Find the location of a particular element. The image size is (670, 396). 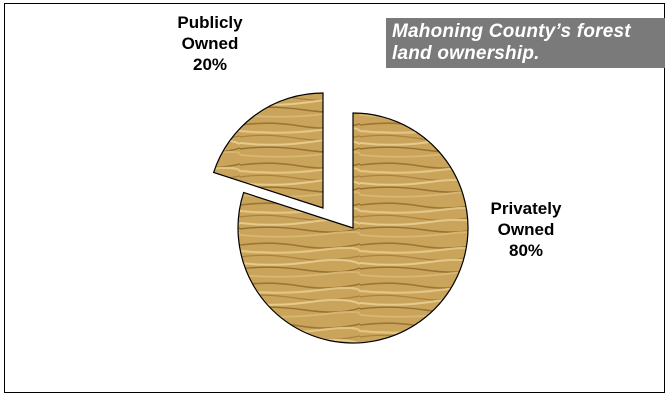

slice-label-publicly-owned: Publicly Owned 20% is located at coordinates (210, 43).